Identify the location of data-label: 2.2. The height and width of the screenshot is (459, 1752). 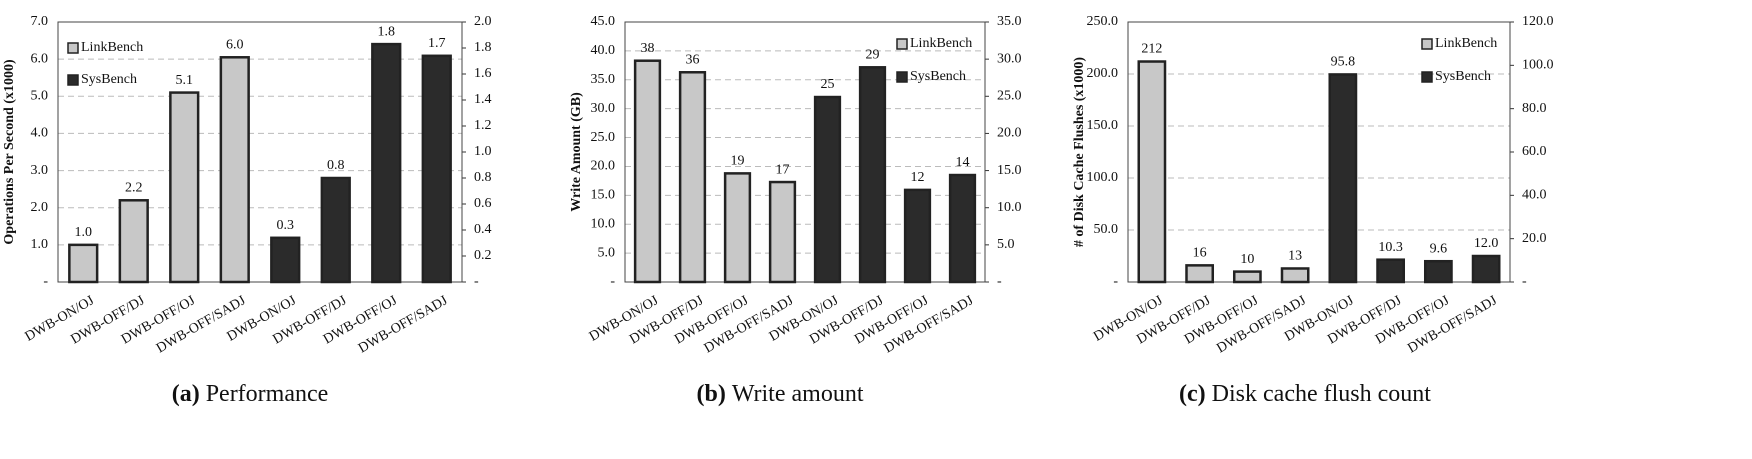
(134, 188).